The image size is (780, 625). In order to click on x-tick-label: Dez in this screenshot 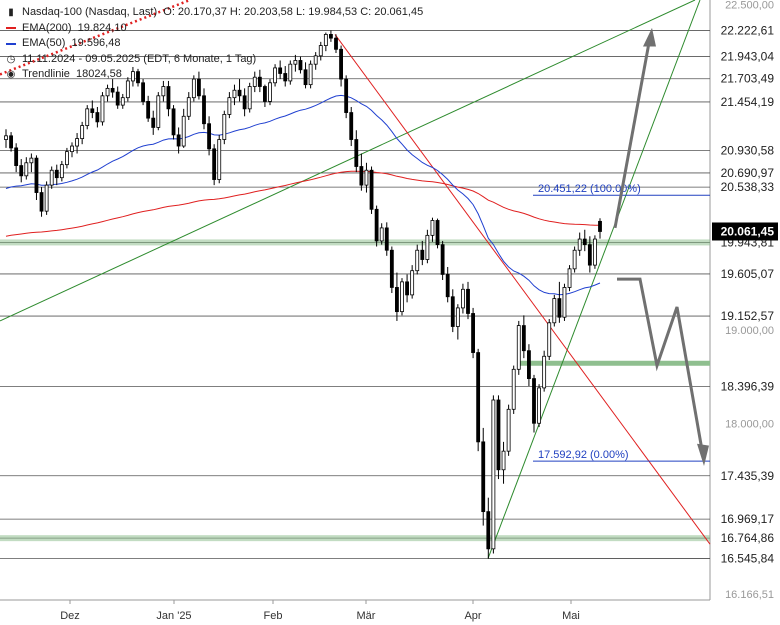, I will do `click(70, 616)`.